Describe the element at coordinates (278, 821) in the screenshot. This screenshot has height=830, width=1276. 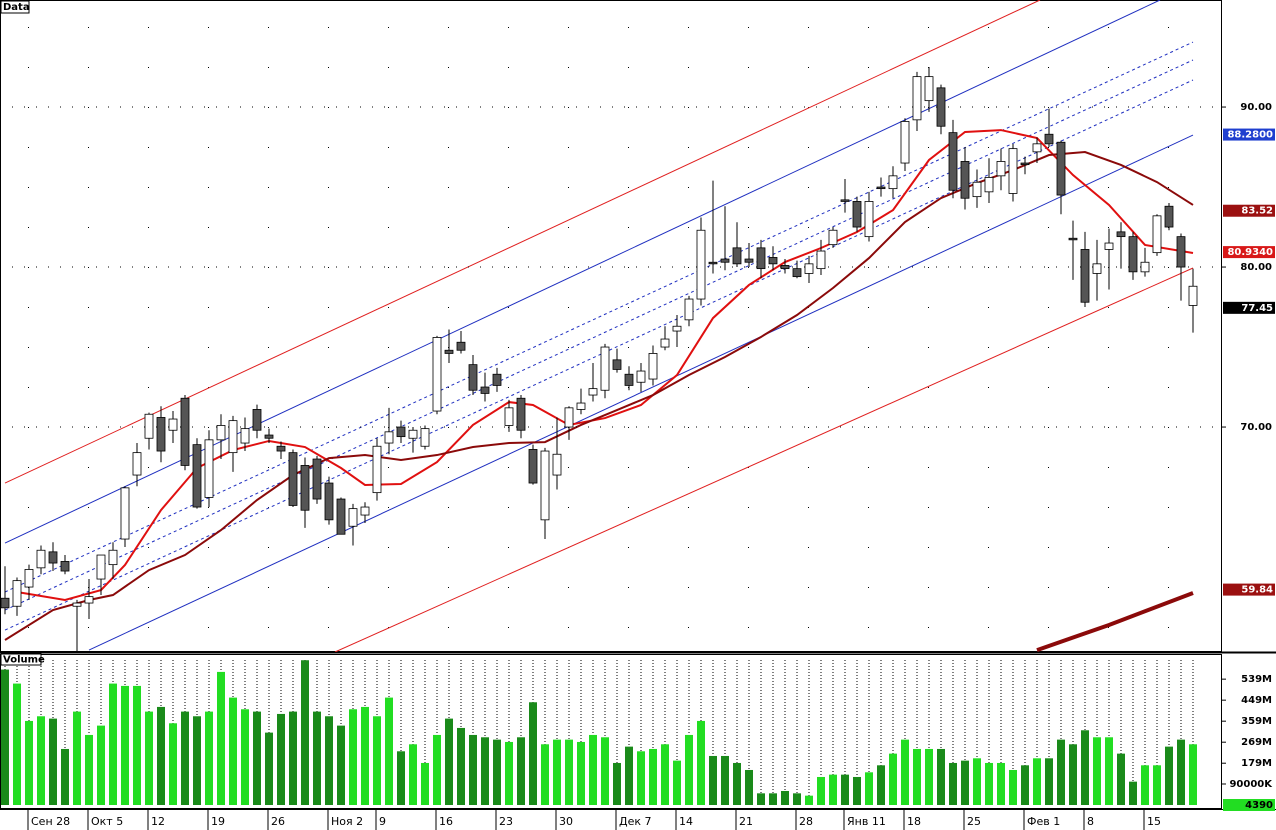
I see `x-tick-label: 26` at that location.